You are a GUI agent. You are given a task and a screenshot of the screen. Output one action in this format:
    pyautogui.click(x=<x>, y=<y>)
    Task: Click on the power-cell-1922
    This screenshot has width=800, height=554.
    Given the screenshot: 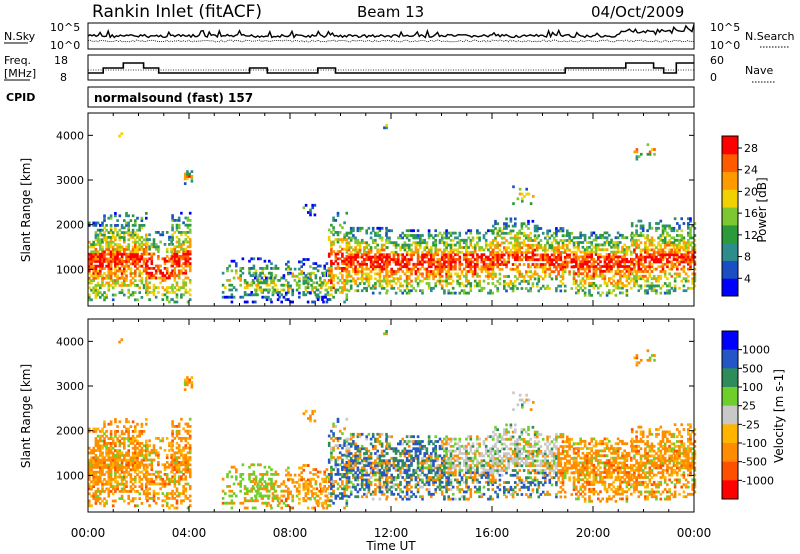 What is the action you would take?
    pyautogui.click(x=433, y=279)
    